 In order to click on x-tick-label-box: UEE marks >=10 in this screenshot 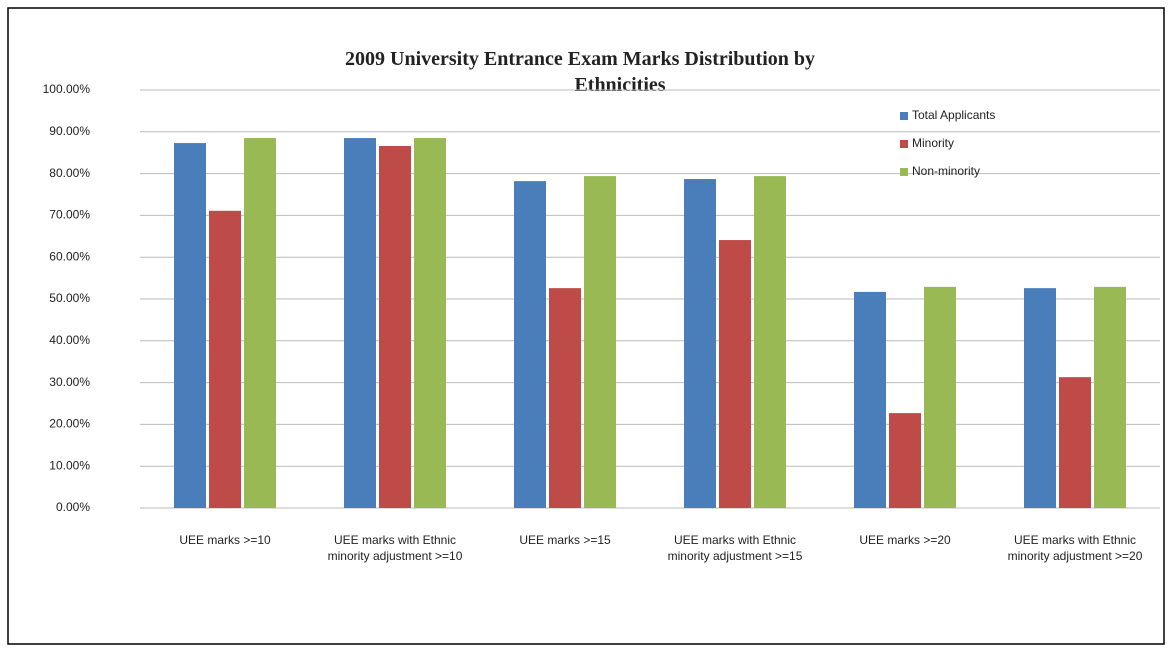, I will do `click(225, 540)`.